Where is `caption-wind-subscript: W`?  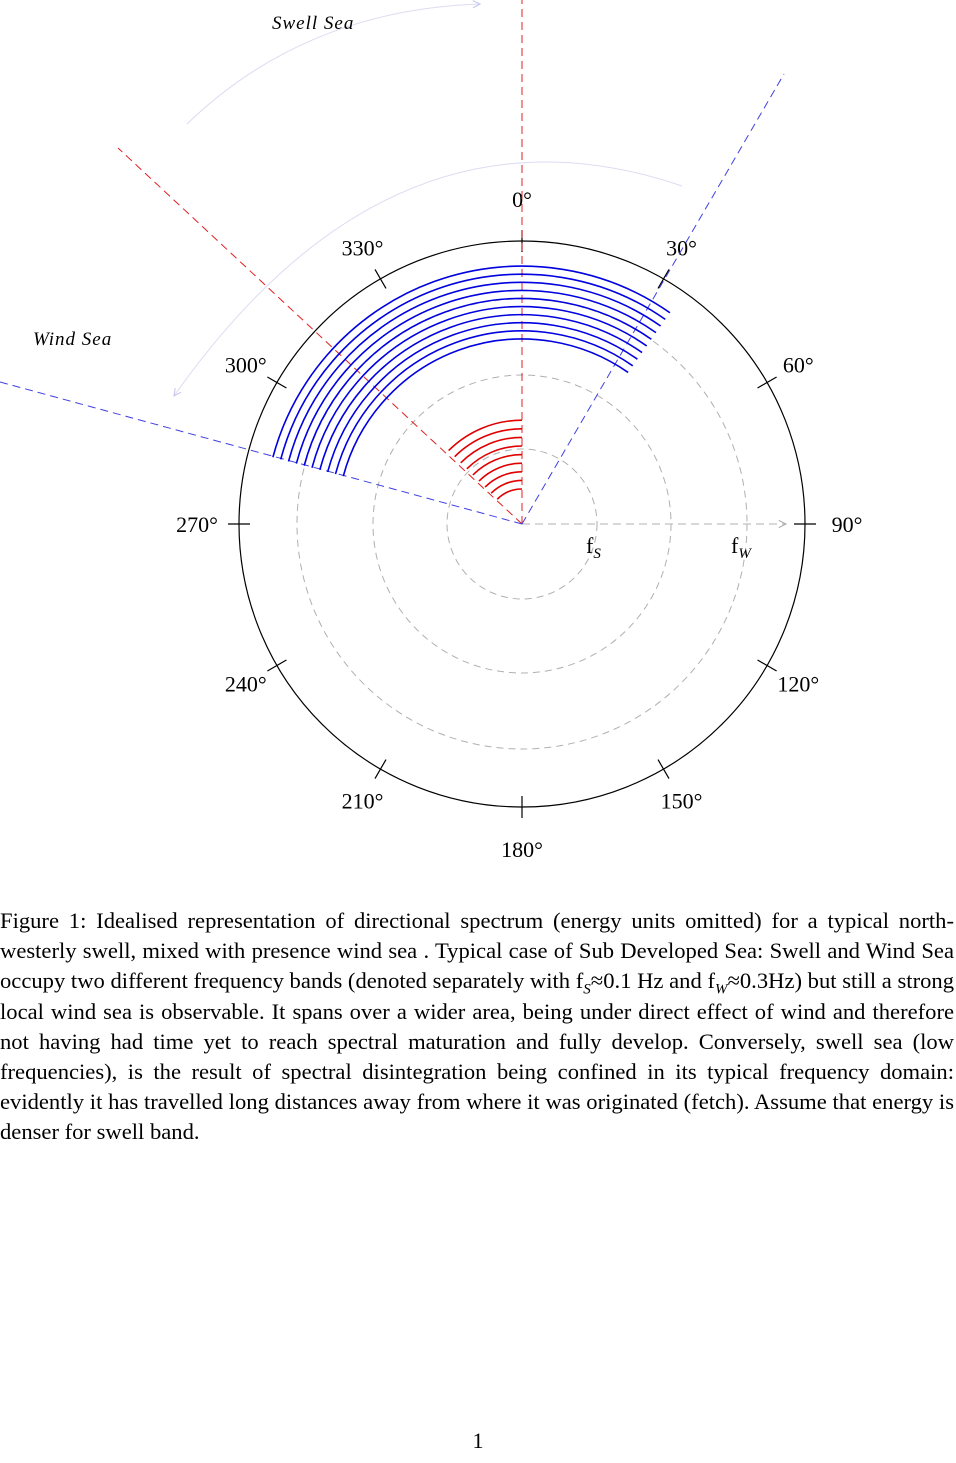 caption-wind-subscript: W is located at coordinates (721, 989).